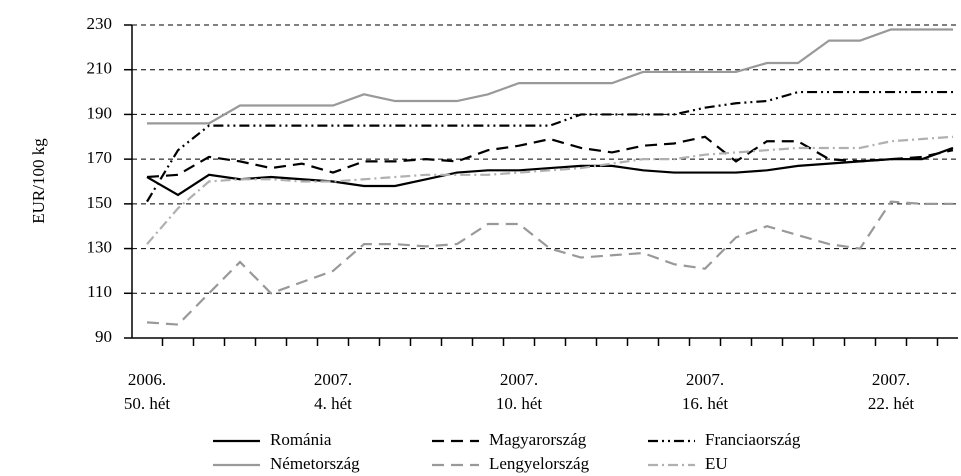 This screenshot has height=476, width=961. I want to click on y-tick-label: 170, so click(100, 157).